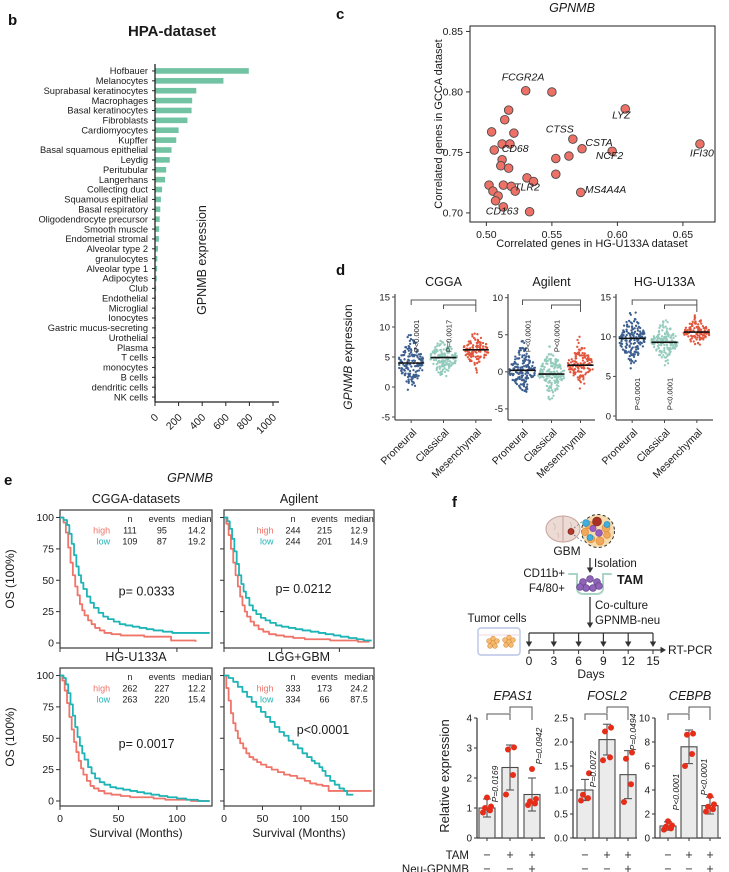 This screenshot has height=872, width=729. Describe the element at coordinates (529, 661) in the screenshot. I see `day-tick-label: 0` at that location.